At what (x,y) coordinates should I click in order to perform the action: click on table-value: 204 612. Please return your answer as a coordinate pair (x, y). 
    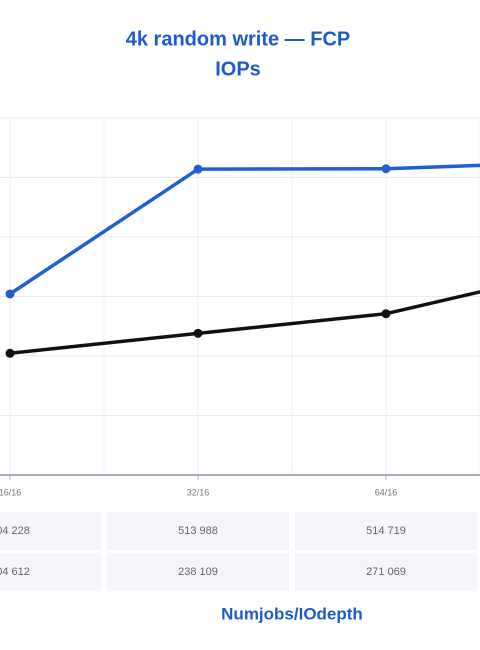
    Looking at the image, I should click on (15, 572).